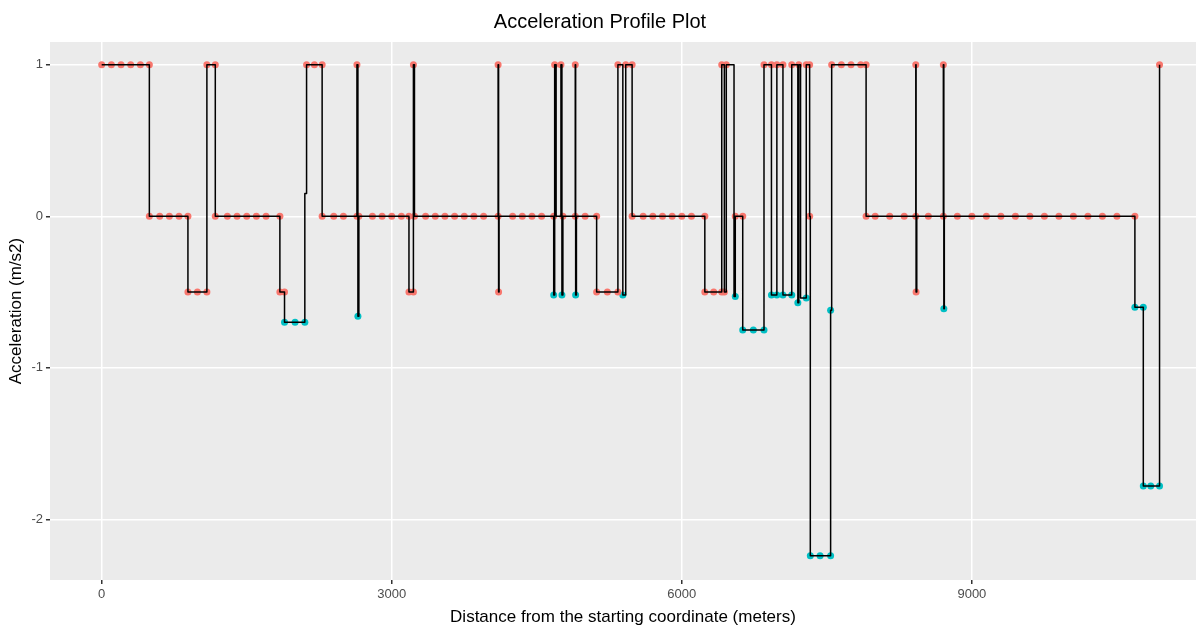  I want to click on y-axis-title: Acceleration (m/s2), so click(15, 311).